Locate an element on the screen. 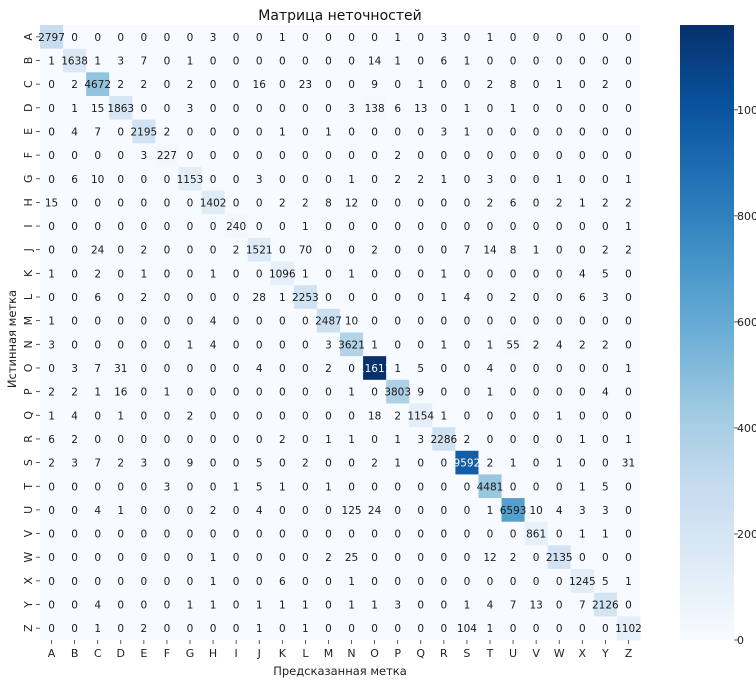 The image size is (756, 684). heatmap-cell-S-D is located at coordinates (121, 462).